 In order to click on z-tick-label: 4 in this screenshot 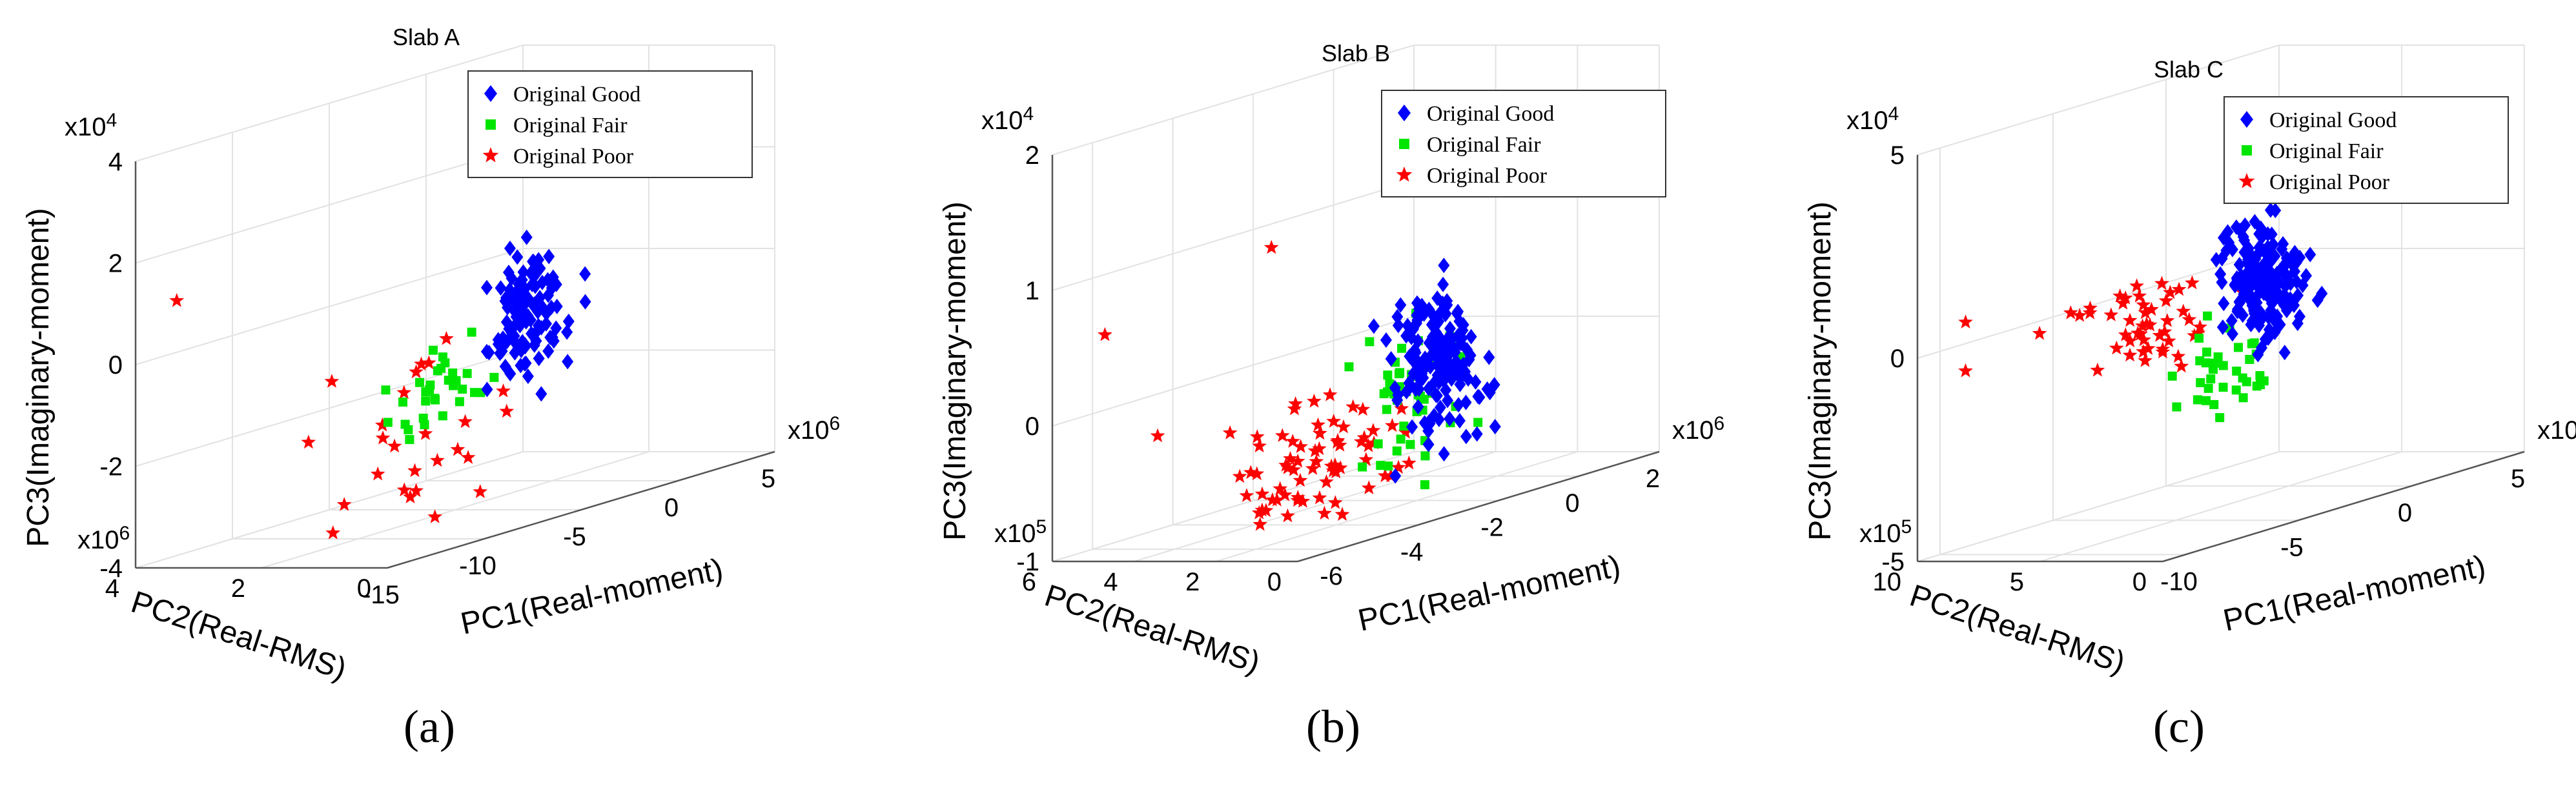, I will do `click(116, 162)`.